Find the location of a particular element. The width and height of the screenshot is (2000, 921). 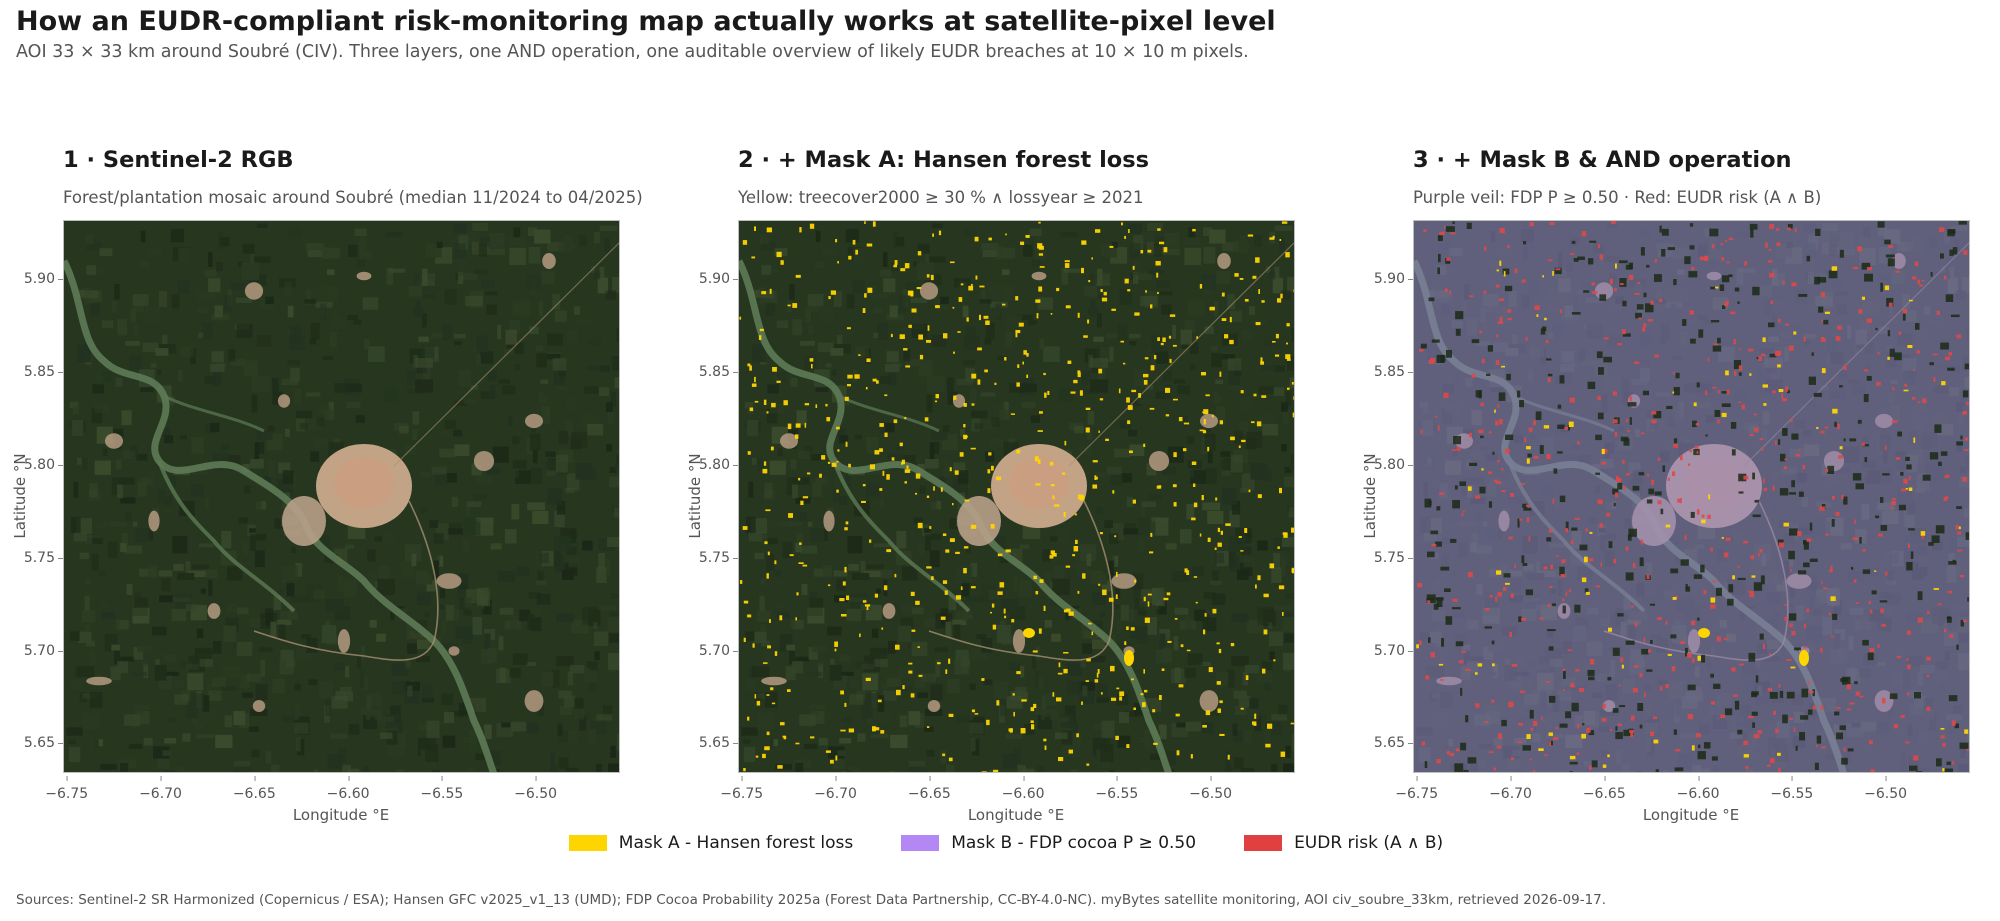

legend-label: EUDR risk (A ∧ B) is located at coordinates (1369, 843).